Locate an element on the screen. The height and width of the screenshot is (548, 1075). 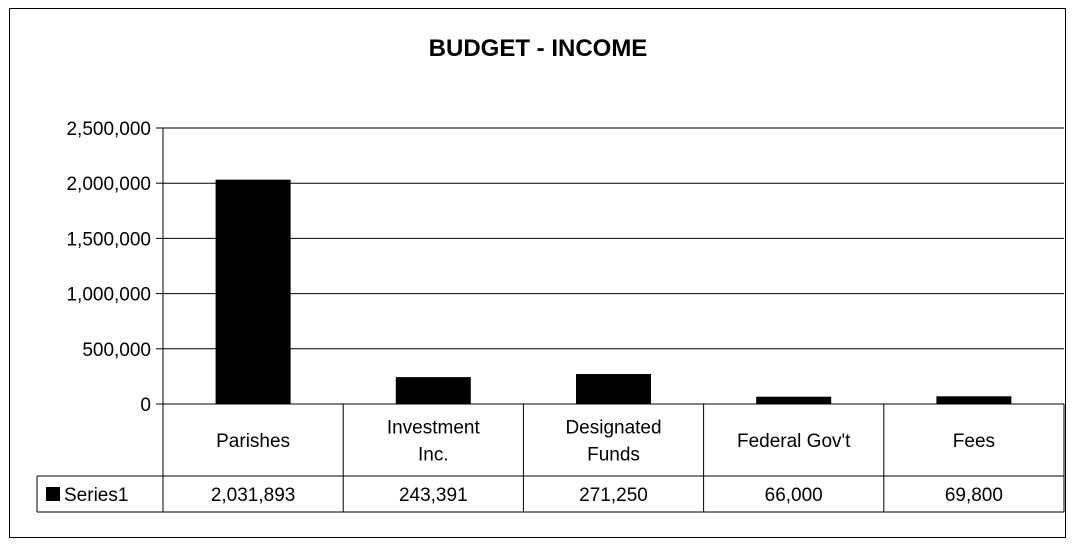
category-label: Federal Gov't is located at coordinates (794, 441).